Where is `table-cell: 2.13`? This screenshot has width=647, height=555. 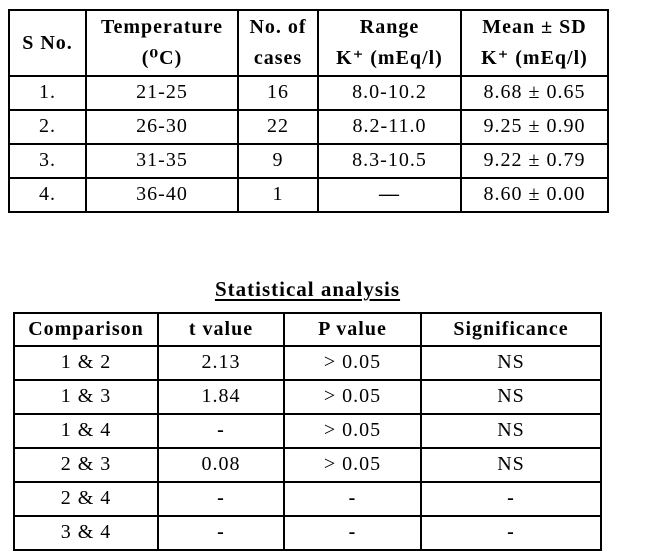
table-cell: 2.13 is located at coordinates (221, 363).